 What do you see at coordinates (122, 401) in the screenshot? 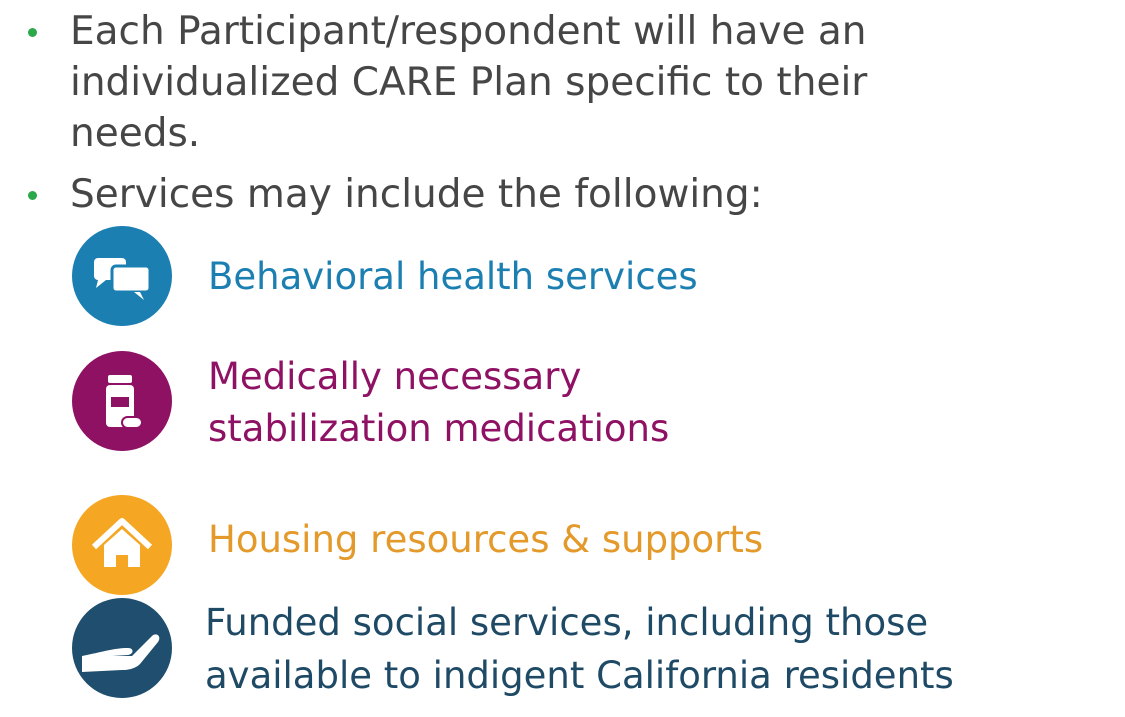
I see `icon-medication` at bounding box center [122, 401].